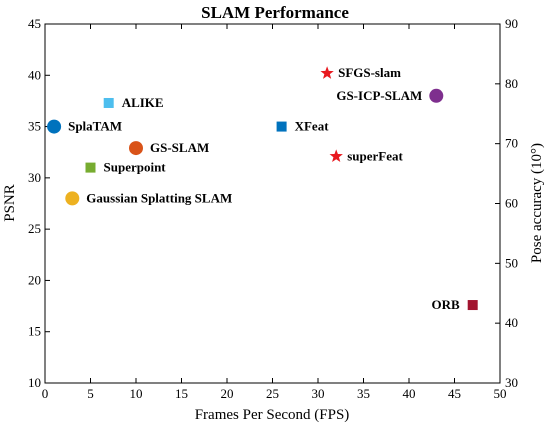  I want to click on point-orb, so click(472, 305).